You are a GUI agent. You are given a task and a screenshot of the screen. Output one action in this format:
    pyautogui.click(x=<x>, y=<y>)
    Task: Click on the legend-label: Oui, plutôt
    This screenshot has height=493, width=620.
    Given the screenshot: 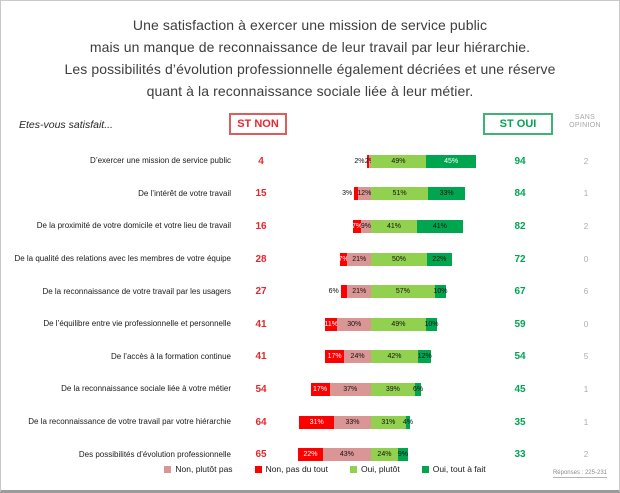 What is the action you would take?
    pyautogui.click(x=380, y=469)
    